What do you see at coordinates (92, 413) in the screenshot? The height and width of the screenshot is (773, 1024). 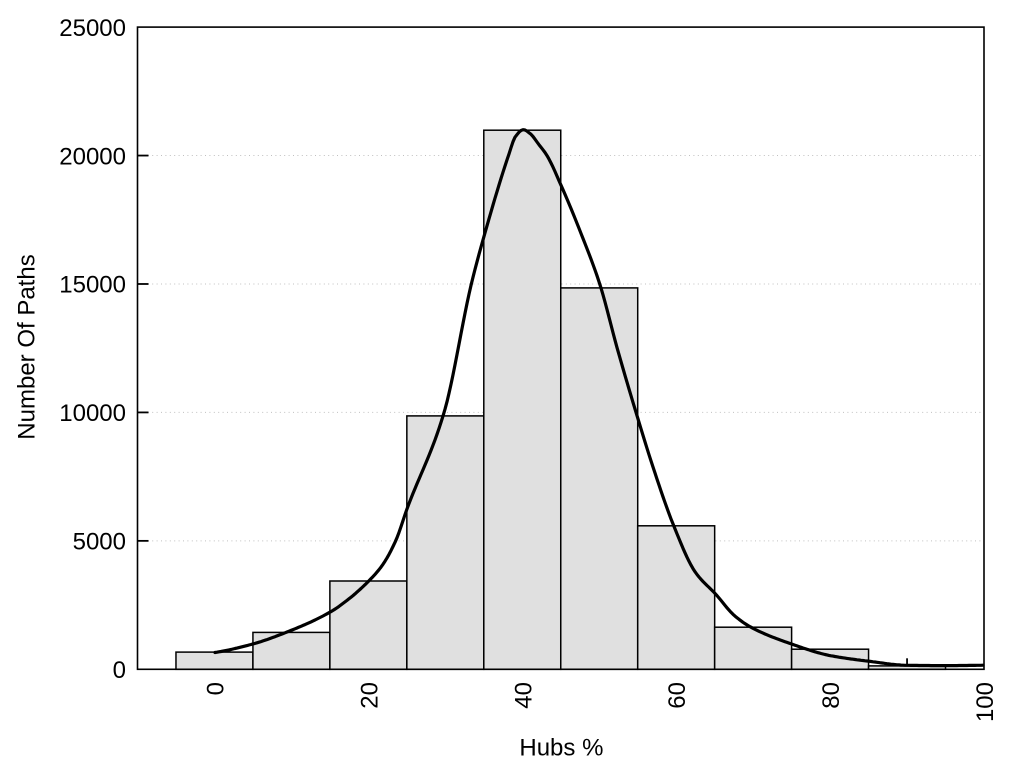 I see `svg-text: 10000` at bounding box center [92, 413].